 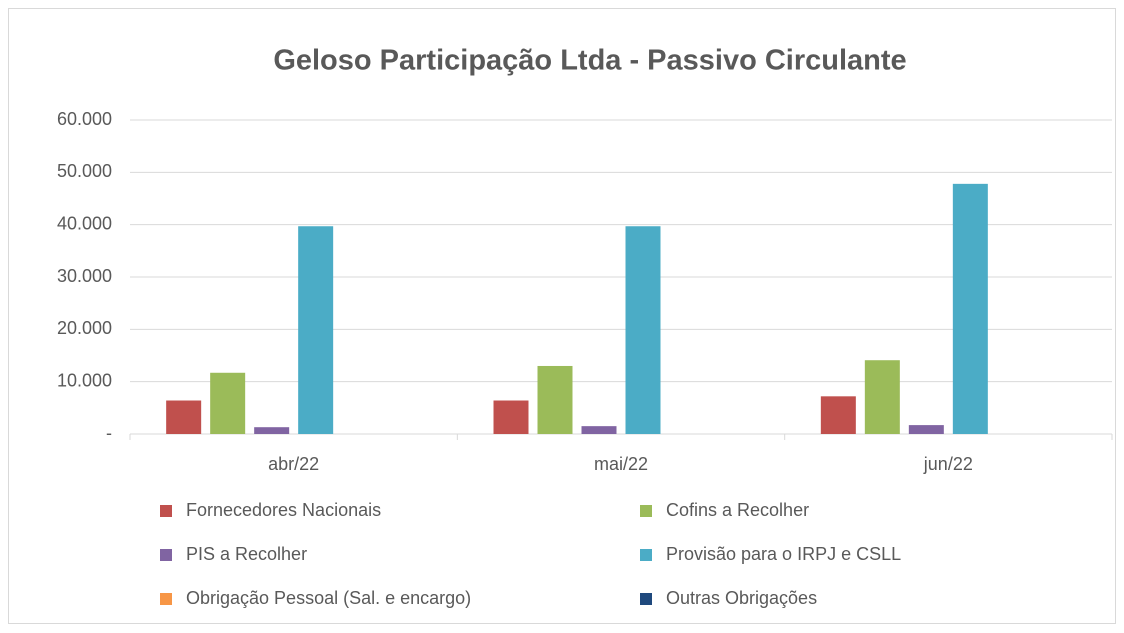 What do you see at coordinates (84, 223) in the screenshot?
I see `y-tick-label: 40.000` at bounding box center [84, 223].